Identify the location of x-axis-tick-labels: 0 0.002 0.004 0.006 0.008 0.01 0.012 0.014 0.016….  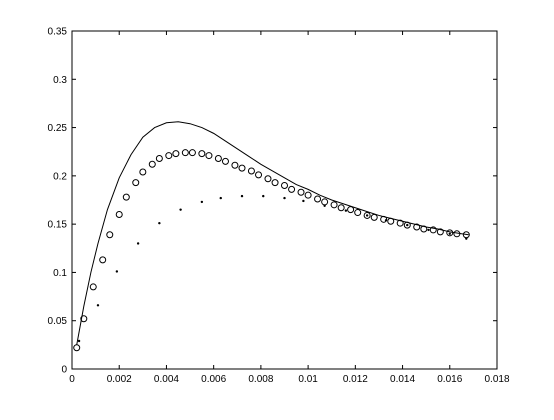
(289, 379).